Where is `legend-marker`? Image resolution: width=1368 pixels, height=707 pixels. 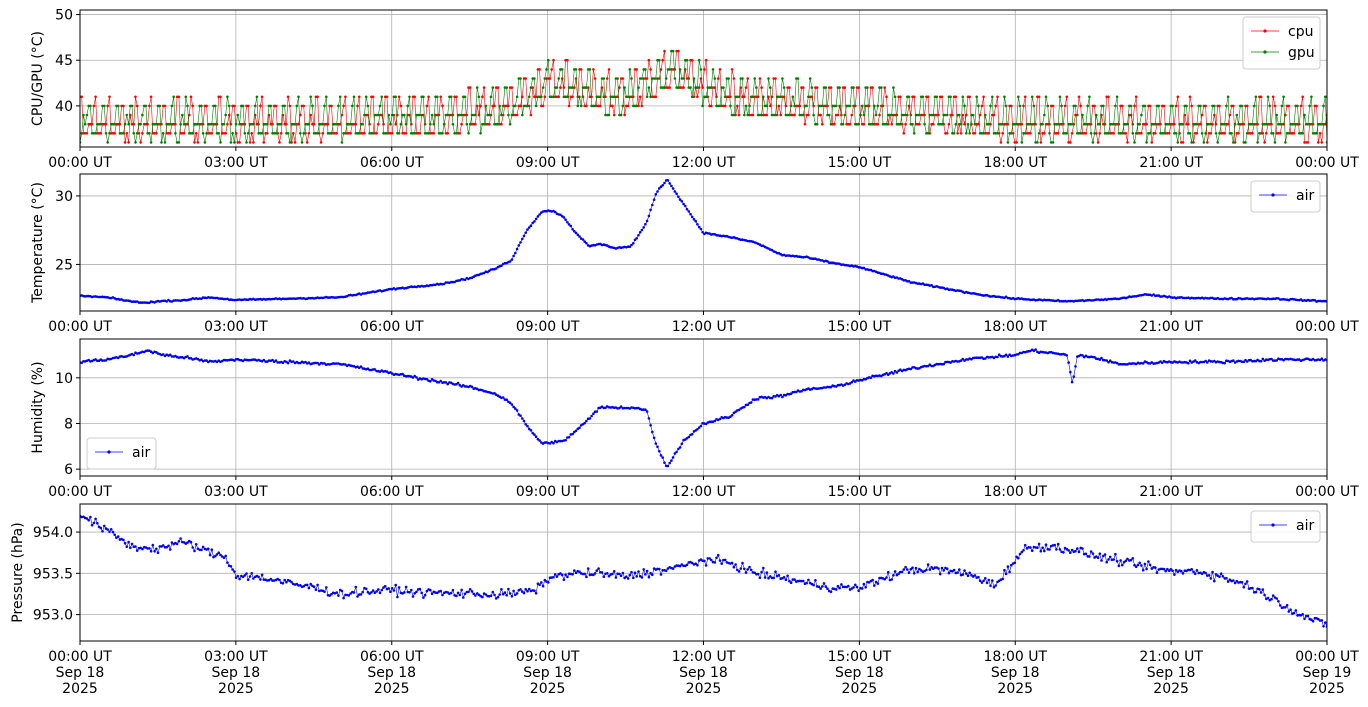
legend-marker is located at coordinates (1265, 31).